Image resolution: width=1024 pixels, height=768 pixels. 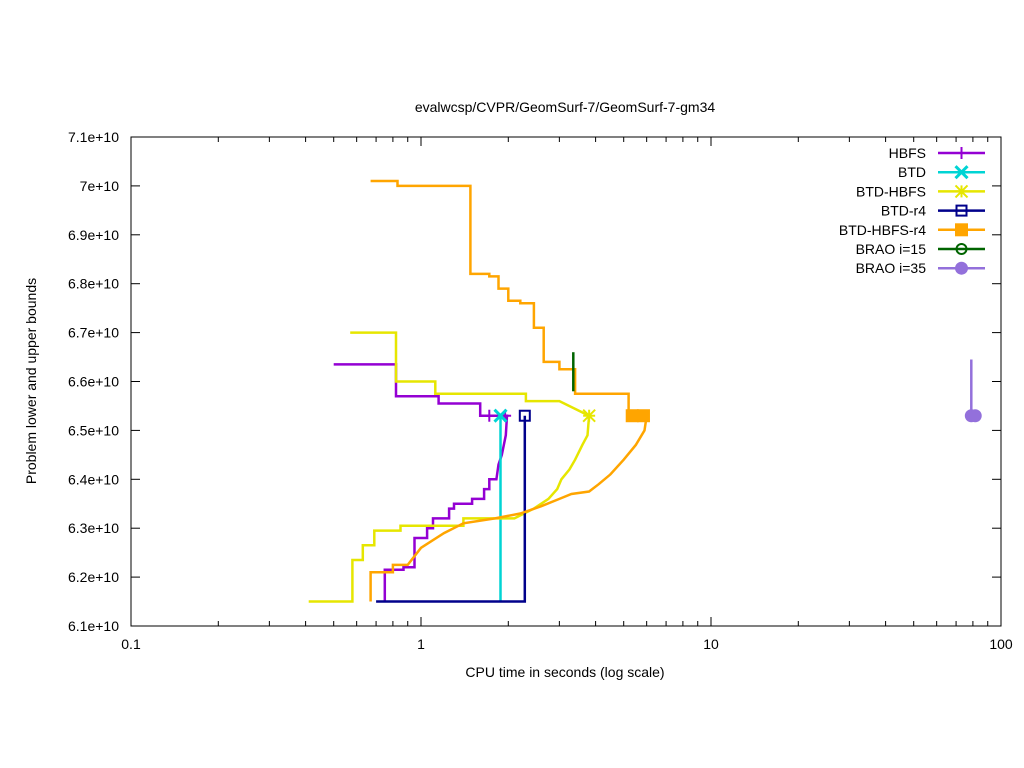 I want to click on series-btd-hbfs-point, so click(x=589, y=416).